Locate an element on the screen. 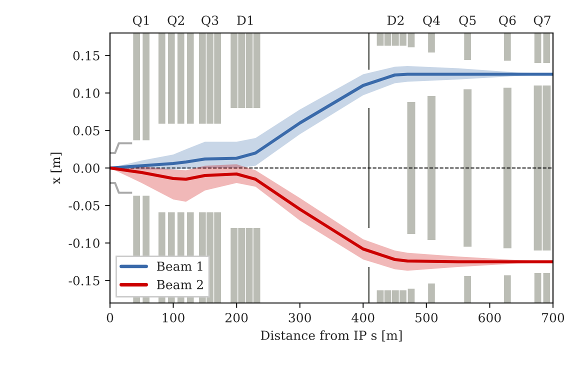 The height and width of the screenshot is (384, 580). x-tick-label: 200 is located at coordinates (236, 317).